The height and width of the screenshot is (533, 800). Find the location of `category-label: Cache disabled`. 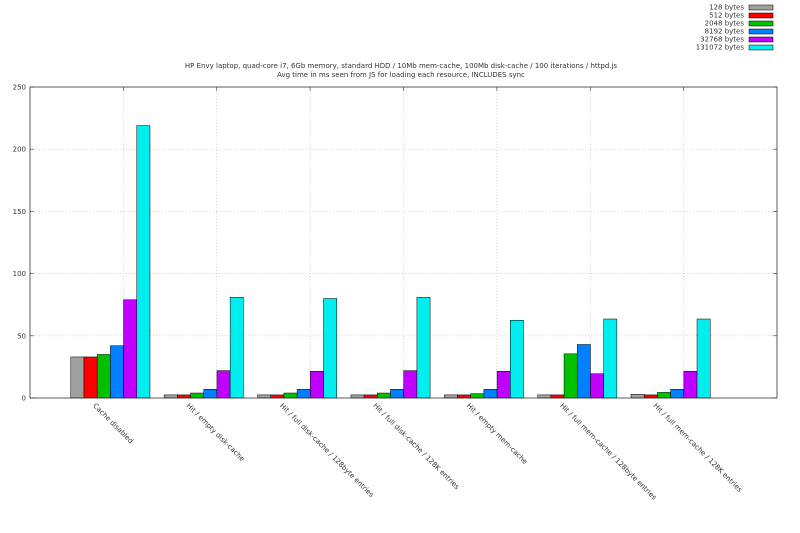

category-label: Cache disabled is located at coordinates (112, 423).